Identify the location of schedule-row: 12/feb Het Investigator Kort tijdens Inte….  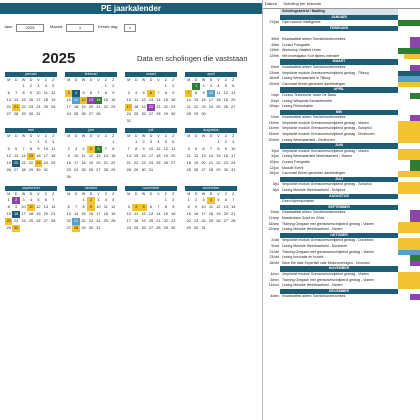
(341, 56).